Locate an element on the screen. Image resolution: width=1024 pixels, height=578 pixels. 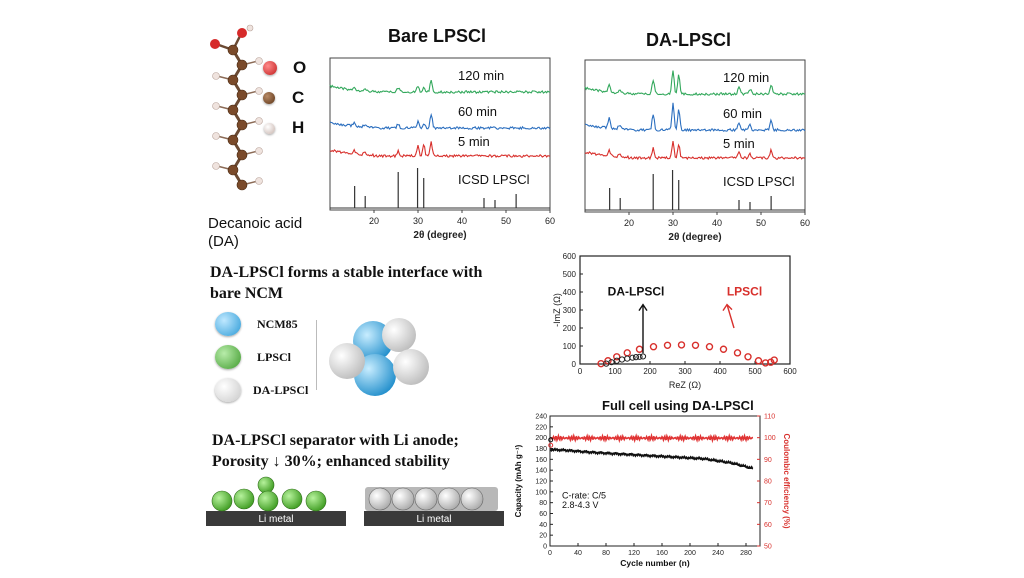
x-tick-label: 160 is located at coordinates (662, 553).